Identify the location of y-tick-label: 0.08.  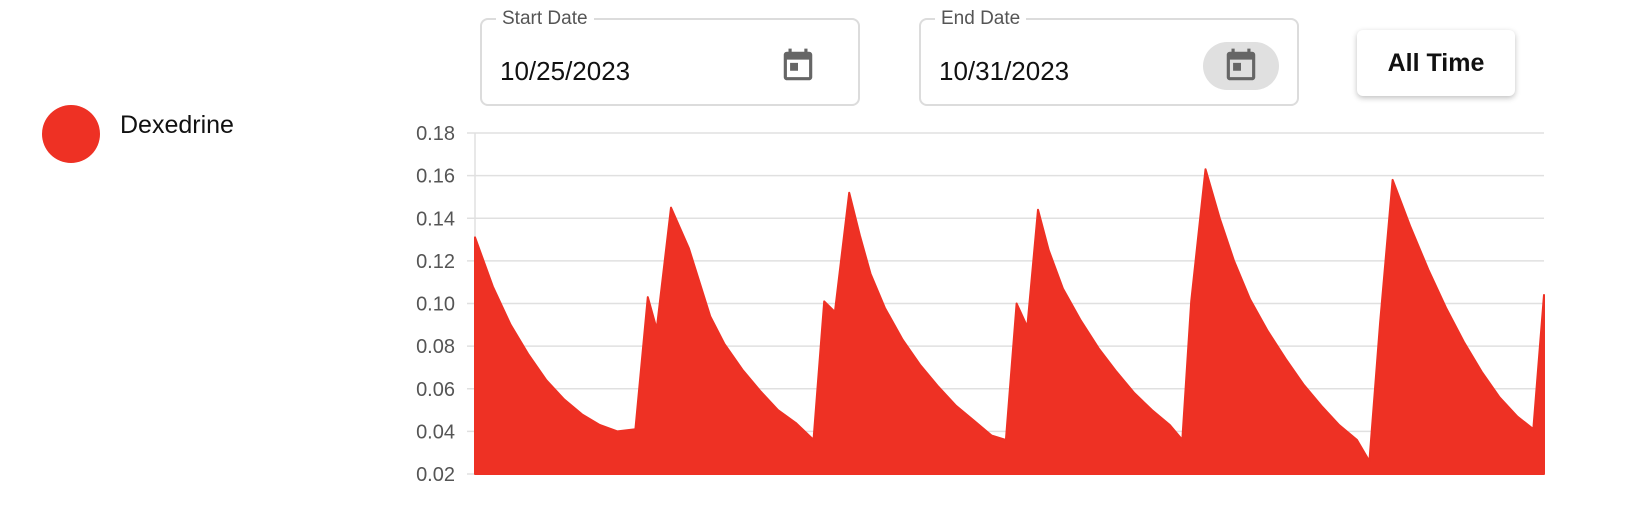
(435, 347).